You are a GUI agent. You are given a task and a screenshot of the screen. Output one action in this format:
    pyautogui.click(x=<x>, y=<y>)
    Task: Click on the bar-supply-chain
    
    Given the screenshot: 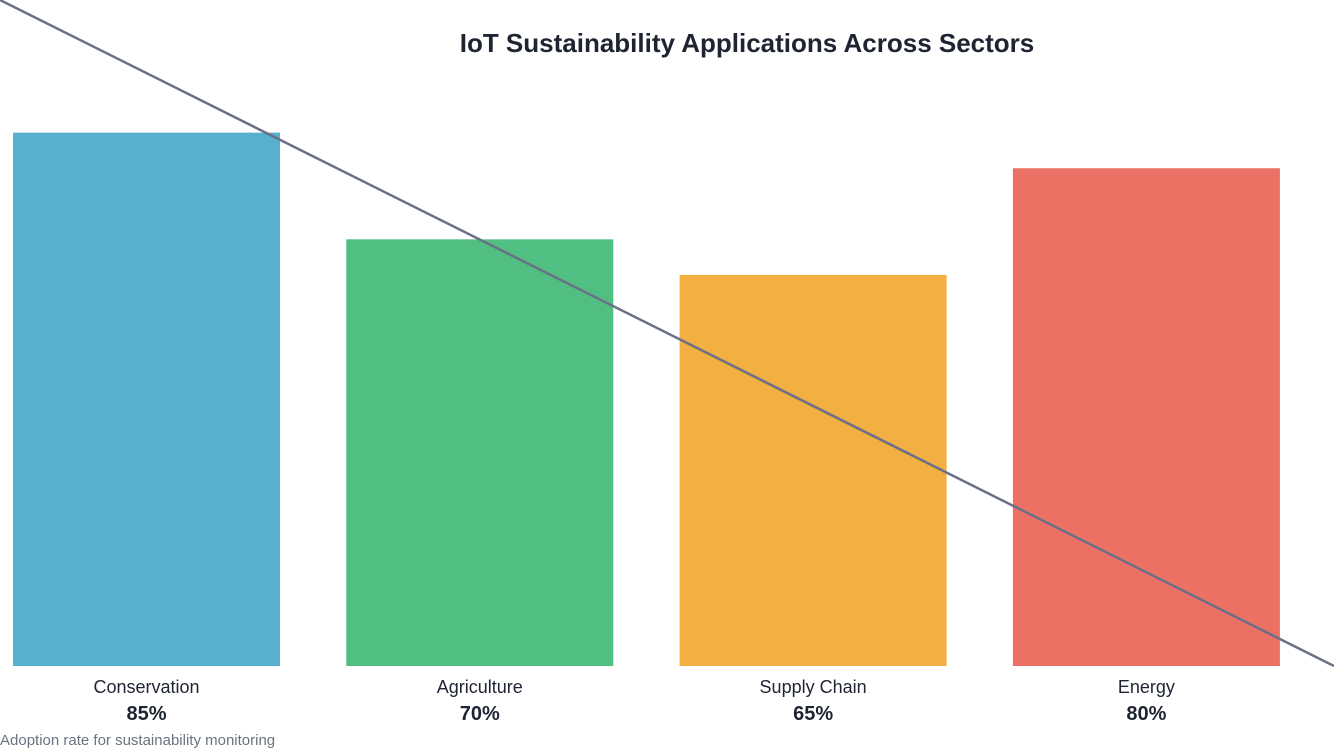 What is the action you would take?
    pyautogui.click(x=813, y=470)
    